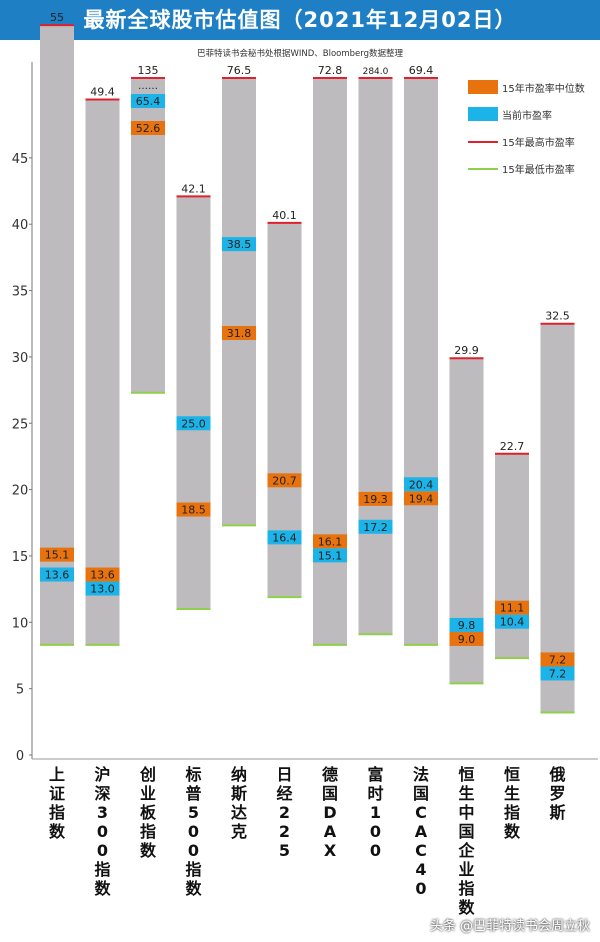  Describe the element at coordinates (512, 446) in the screenshot. I see `high-pe-label: 22.7` at that location.